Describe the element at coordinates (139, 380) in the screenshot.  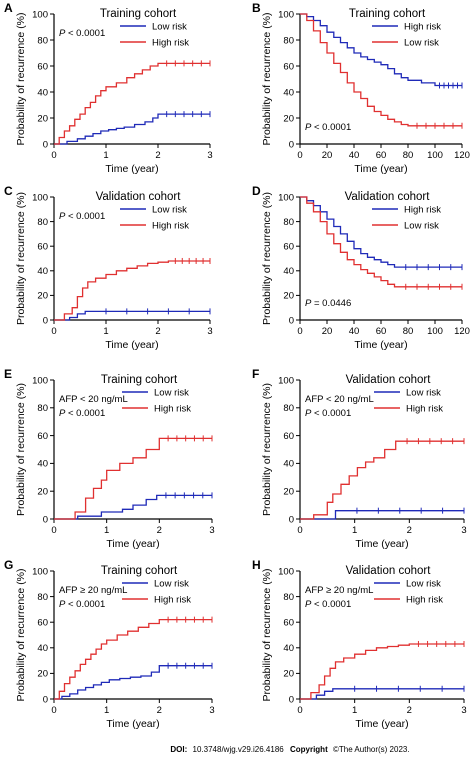
I see `panel-title: Training cohort` at that location.